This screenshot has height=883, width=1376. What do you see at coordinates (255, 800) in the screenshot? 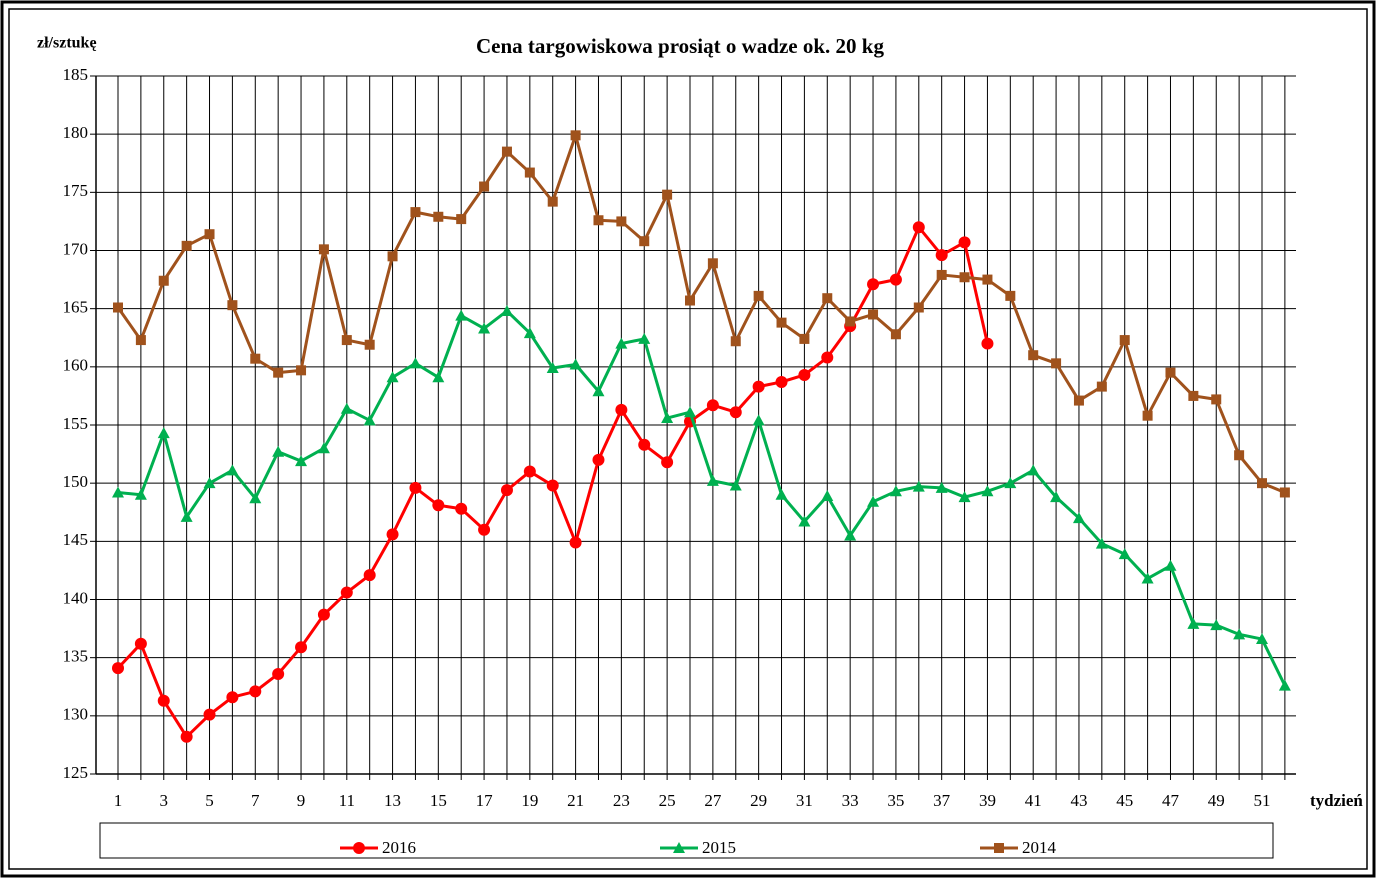
I see `x-tick-label: 7` at bounding box center [255, 800].